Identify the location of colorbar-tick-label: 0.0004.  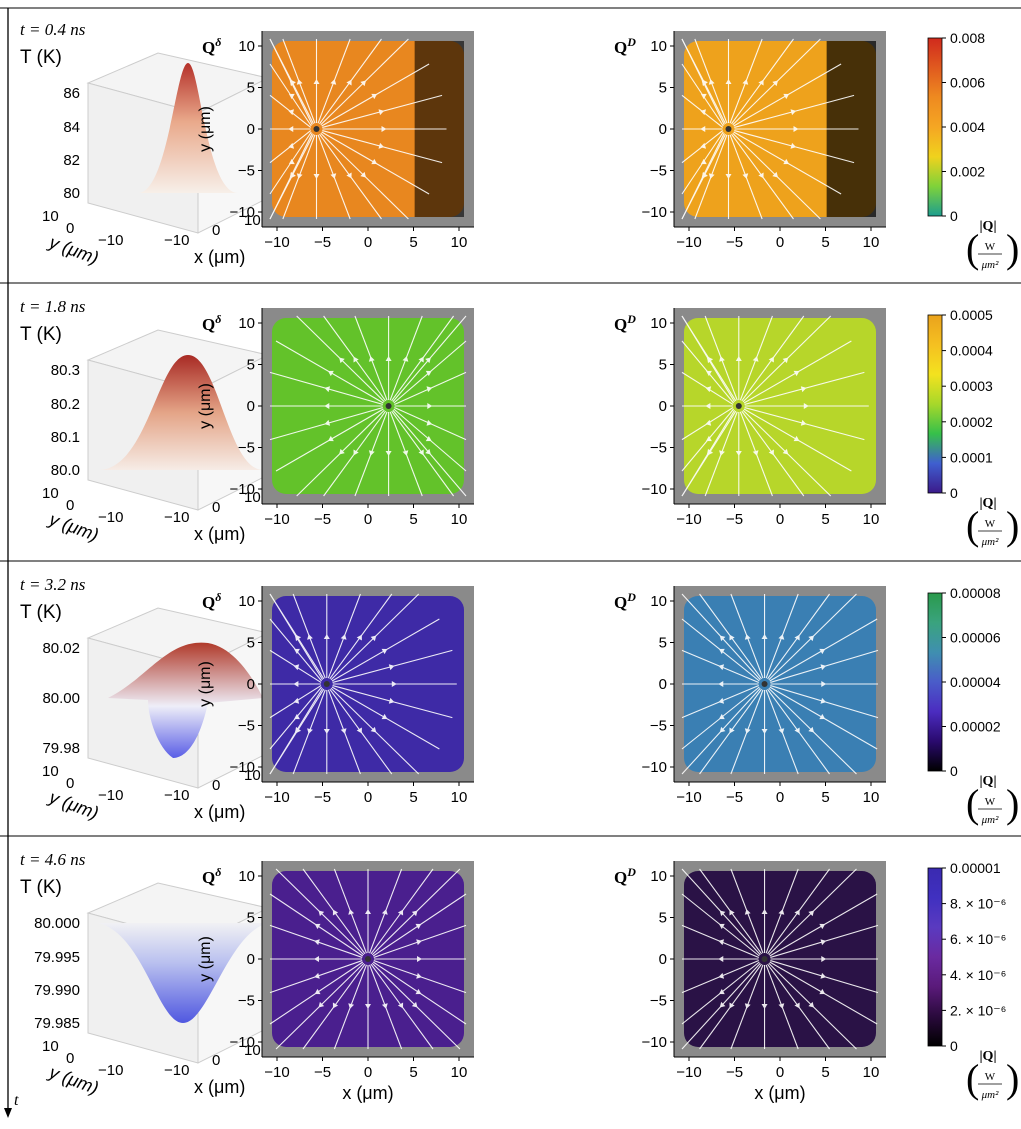
(971, 351).